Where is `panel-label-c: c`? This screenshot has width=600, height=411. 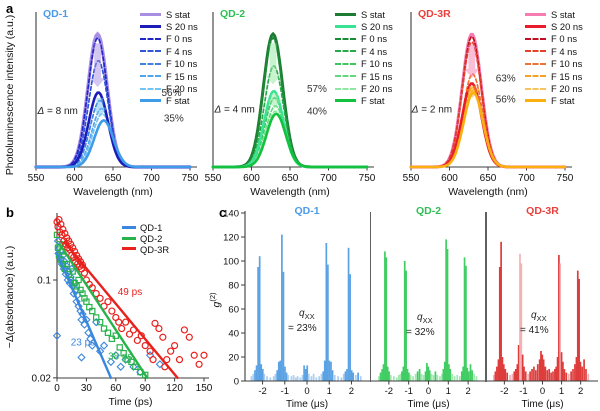 panel-label-c: c is located at coordinates (223, 212).